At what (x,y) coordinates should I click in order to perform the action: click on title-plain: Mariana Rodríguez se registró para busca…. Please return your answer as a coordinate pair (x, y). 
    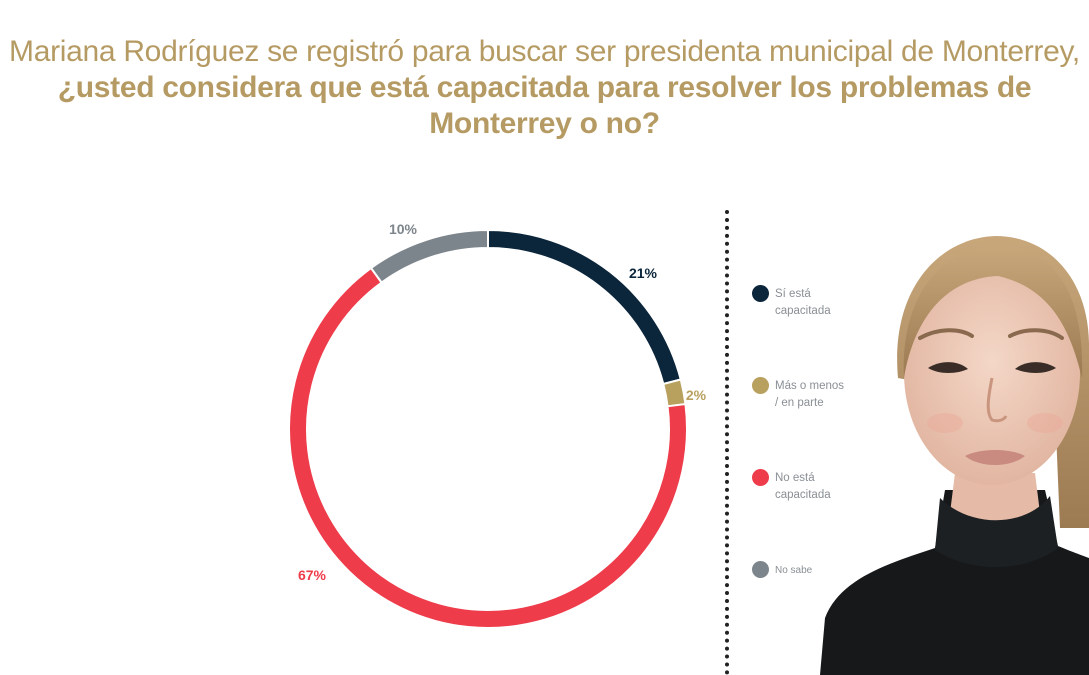
    Looking at the image, I should click on (544, 51).